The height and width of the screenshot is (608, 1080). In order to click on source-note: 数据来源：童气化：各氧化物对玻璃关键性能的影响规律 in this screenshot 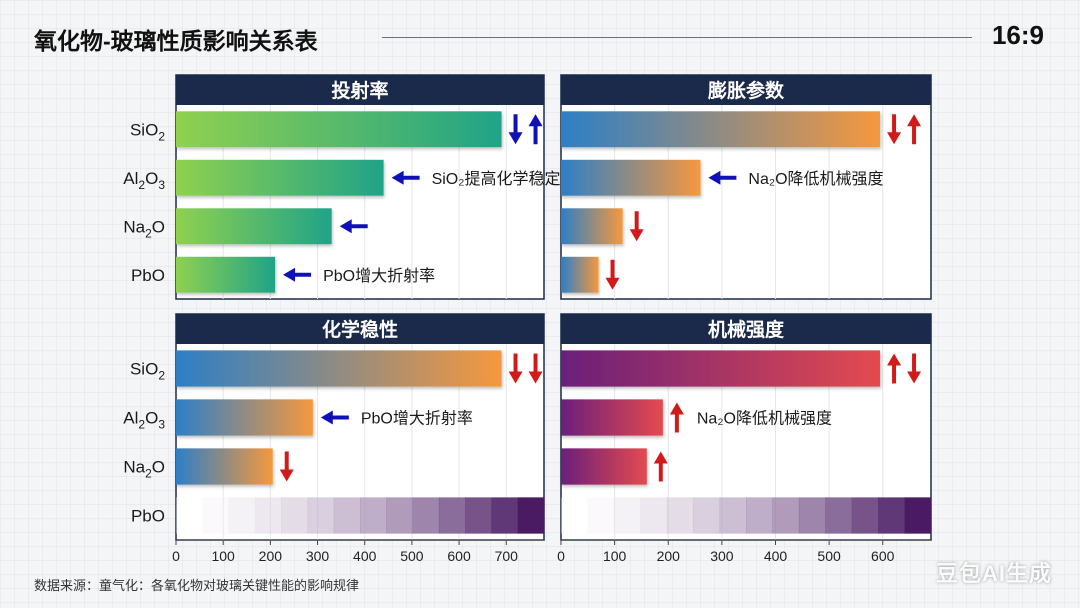, I will do `click(197, 585)`.